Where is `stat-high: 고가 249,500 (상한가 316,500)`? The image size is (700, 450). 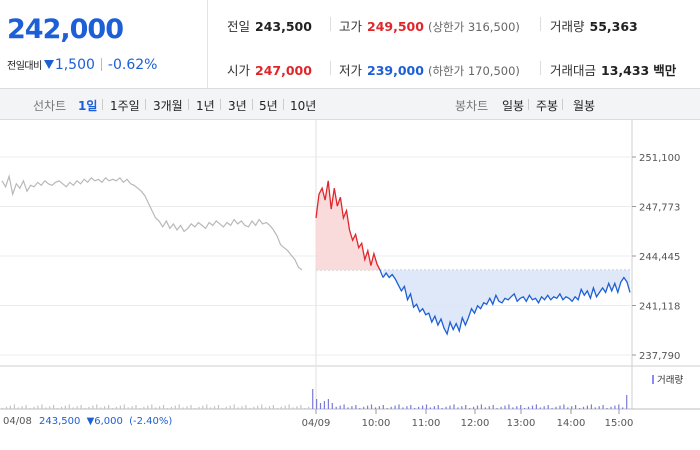 stat-high: 고가 249,500 (상한가 316,500) is located at coordinates (429, 25).